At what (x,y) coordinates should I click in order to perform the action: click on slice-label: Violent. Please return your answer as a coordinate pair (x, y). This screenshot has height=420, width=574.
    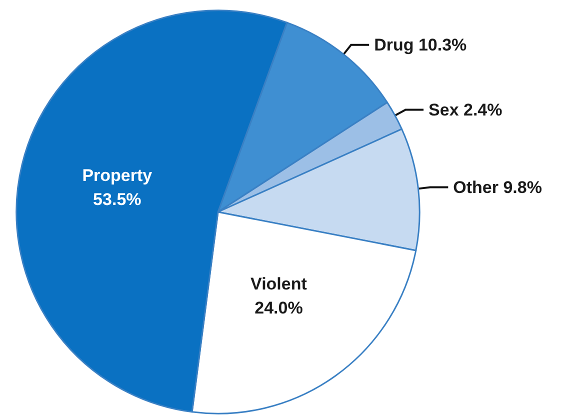
    Looking at the image, I should click on (279, 284).